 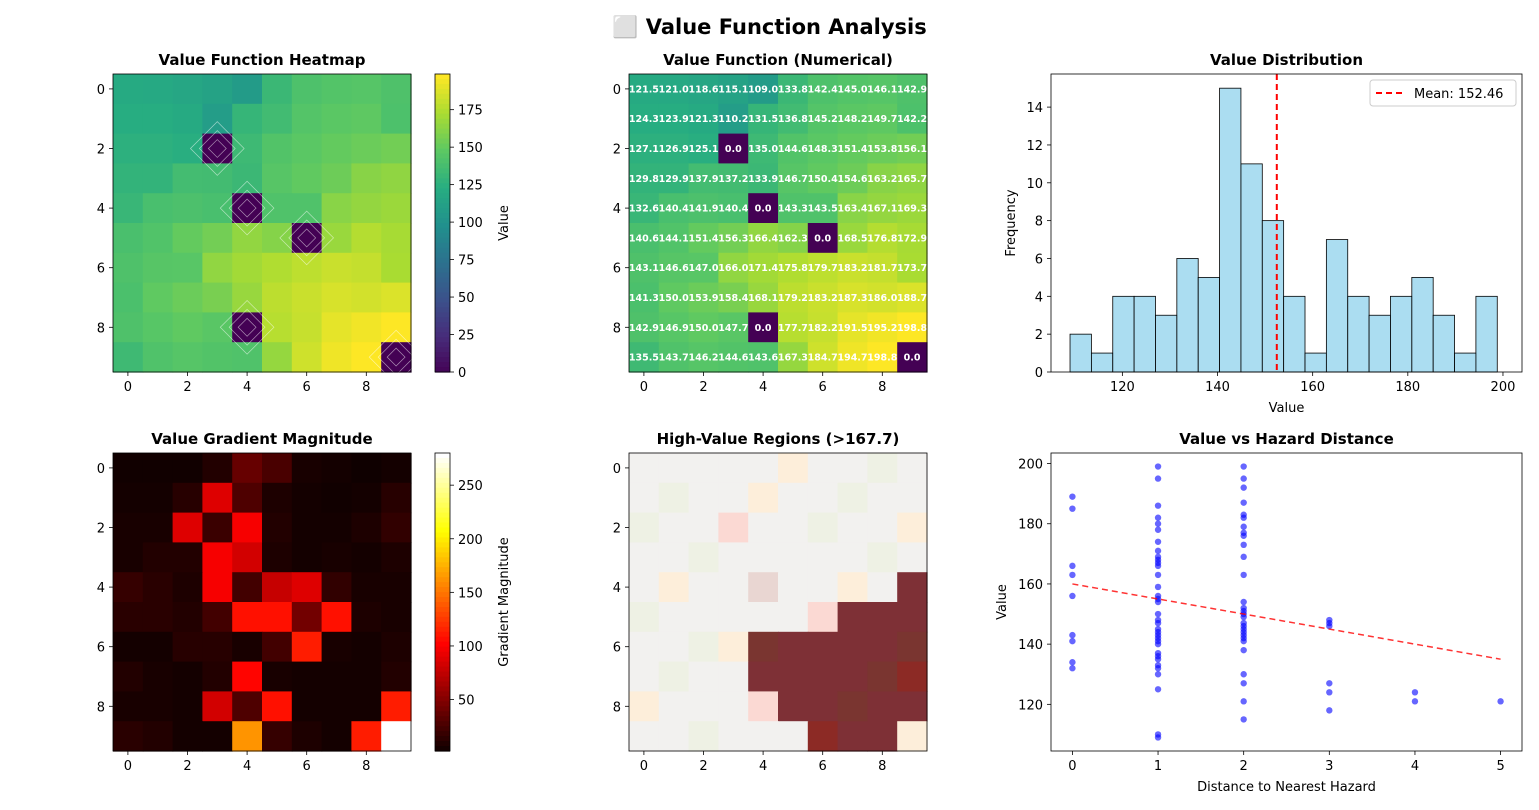 I want to click on cell-value-label: 171.4, so click(x=763, y=268).